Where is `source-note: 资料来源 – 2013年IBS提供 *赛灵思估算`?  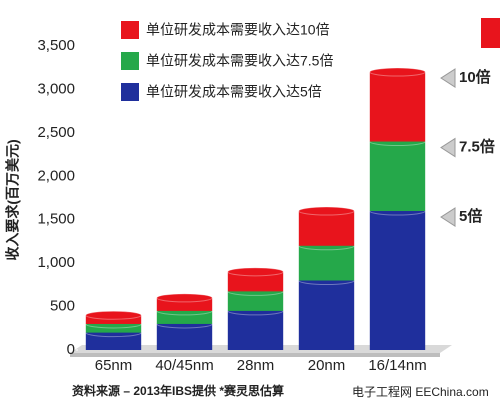
source-note: 资料来源 – 2013年IBS提供 *赛灵思估算 is located at coordinates (178, 390).